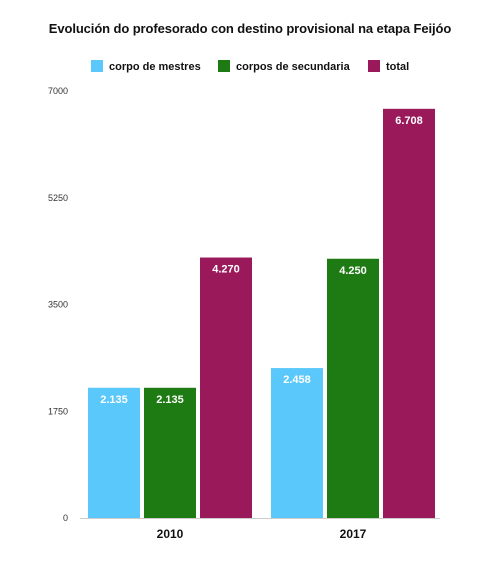 This screenshot has height=570, width=500. Describe the element at coordinates (262, 534) in the screenshot. I see `x-axis-labels: 2010 2017` at that location.